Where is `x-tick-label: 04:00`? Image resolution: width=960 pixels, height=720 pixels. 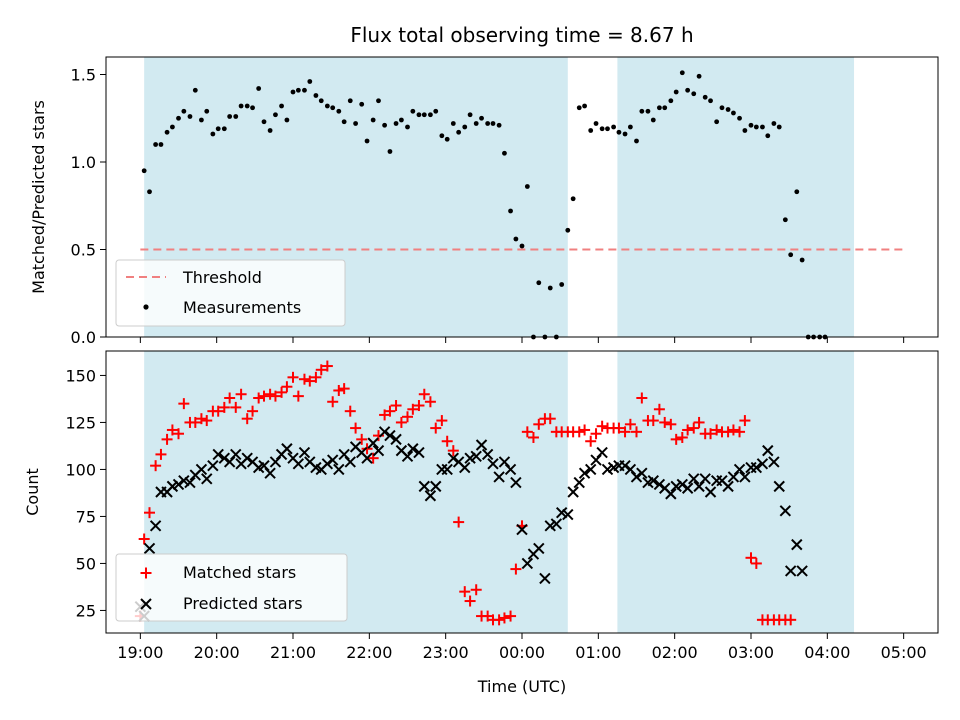 x-tick-label: 04:00 is located at coordinates (827, 652).